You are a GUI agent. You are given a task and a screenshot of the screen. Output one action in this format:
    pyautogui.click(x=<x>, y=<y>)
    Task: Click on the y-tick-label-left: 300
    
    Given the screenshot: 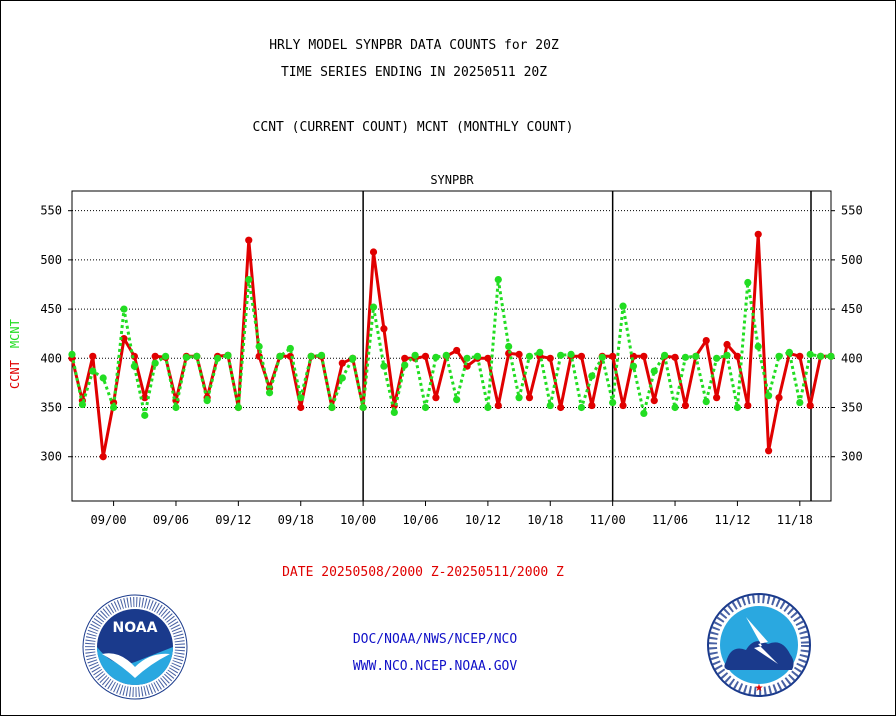 What is the action you would take?
    pyautogui.click(x=51, y=457)
    